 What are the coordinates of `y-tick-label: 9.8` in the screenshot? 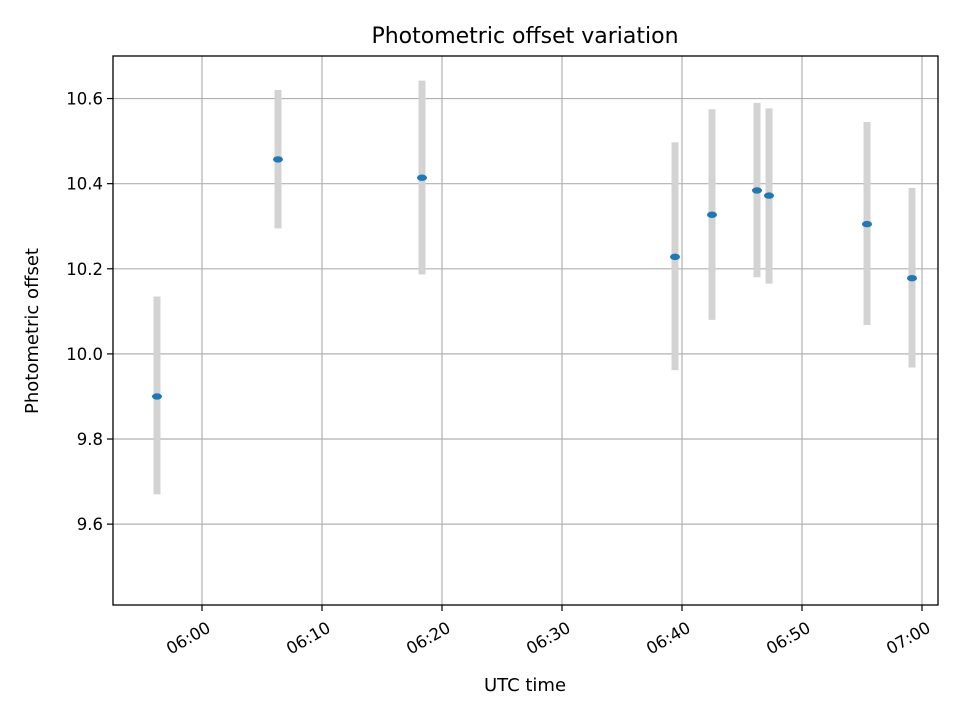 It's located at (90, 439).